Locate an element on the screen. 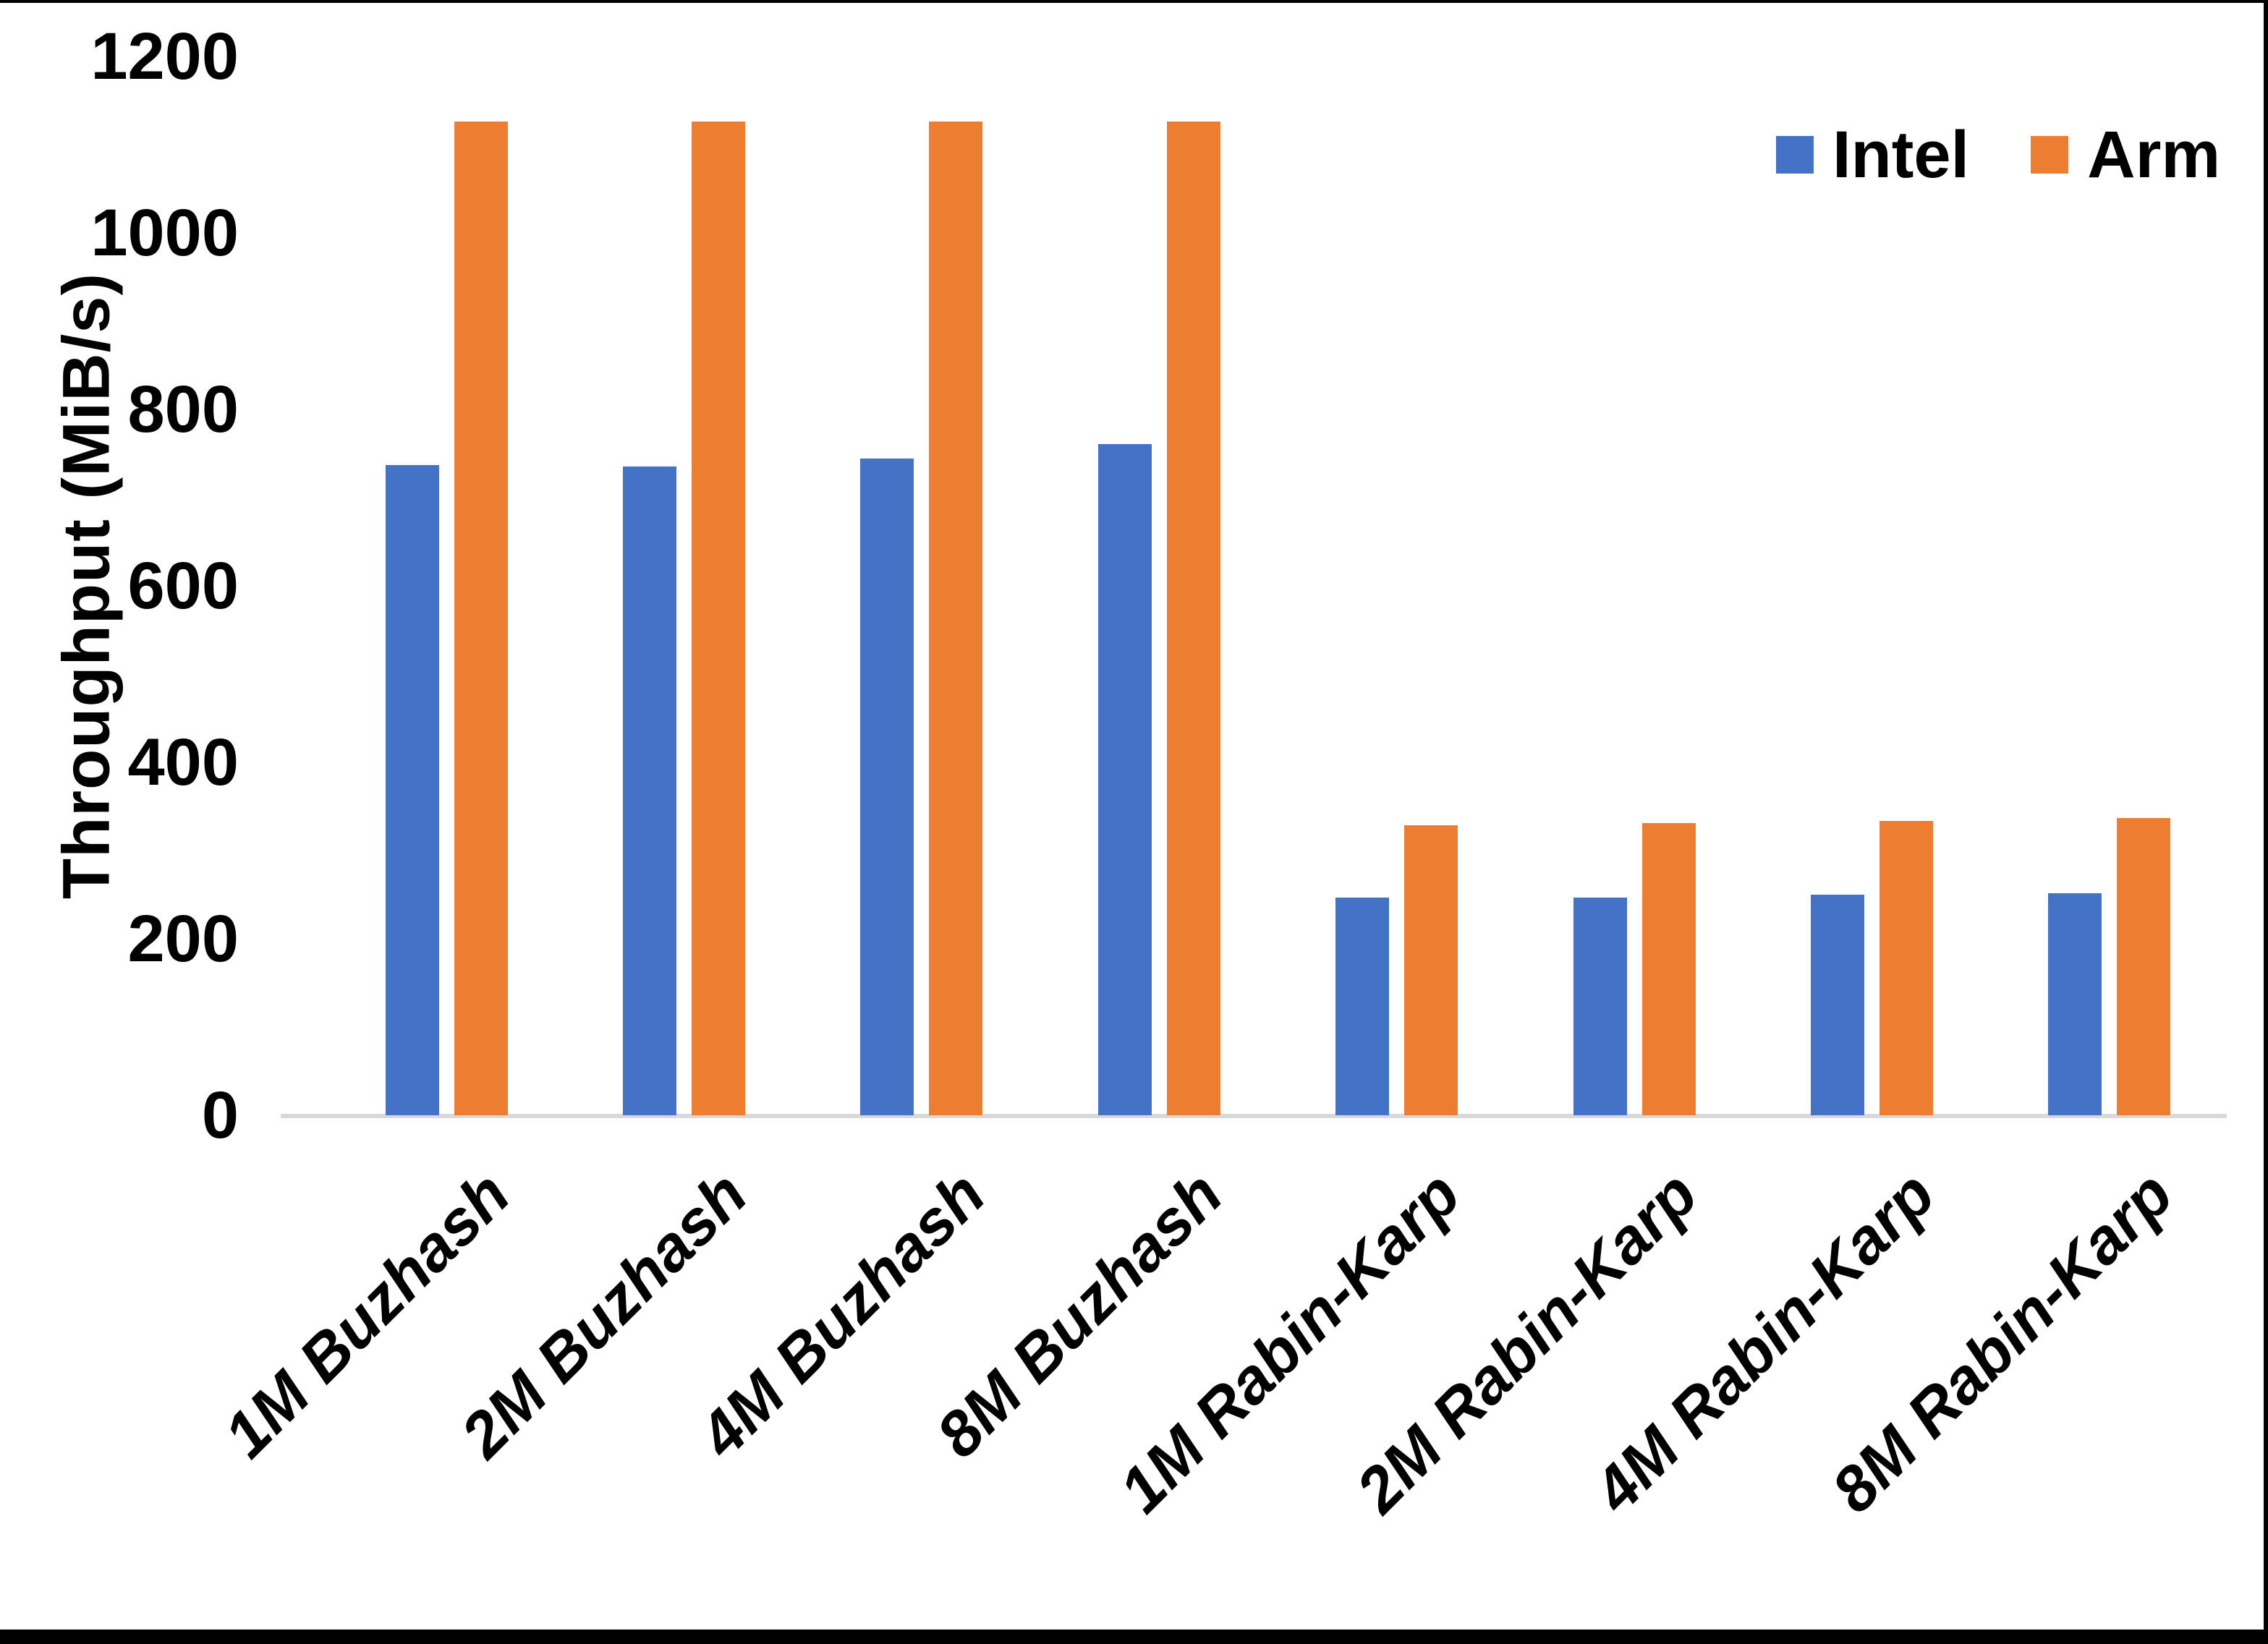 The height and width of the screenshot is (1644, 2268). legend-item-intel: Intel is located at coordinates (1872, 155).